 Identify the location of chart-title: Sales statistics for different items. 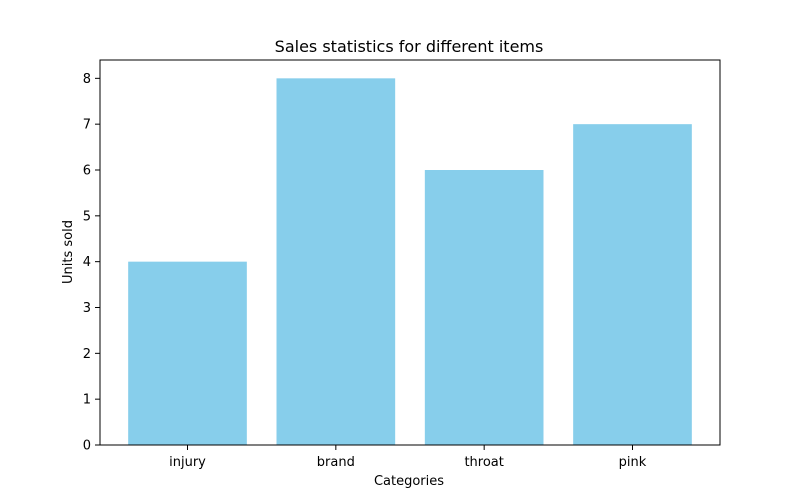
(409, 46).